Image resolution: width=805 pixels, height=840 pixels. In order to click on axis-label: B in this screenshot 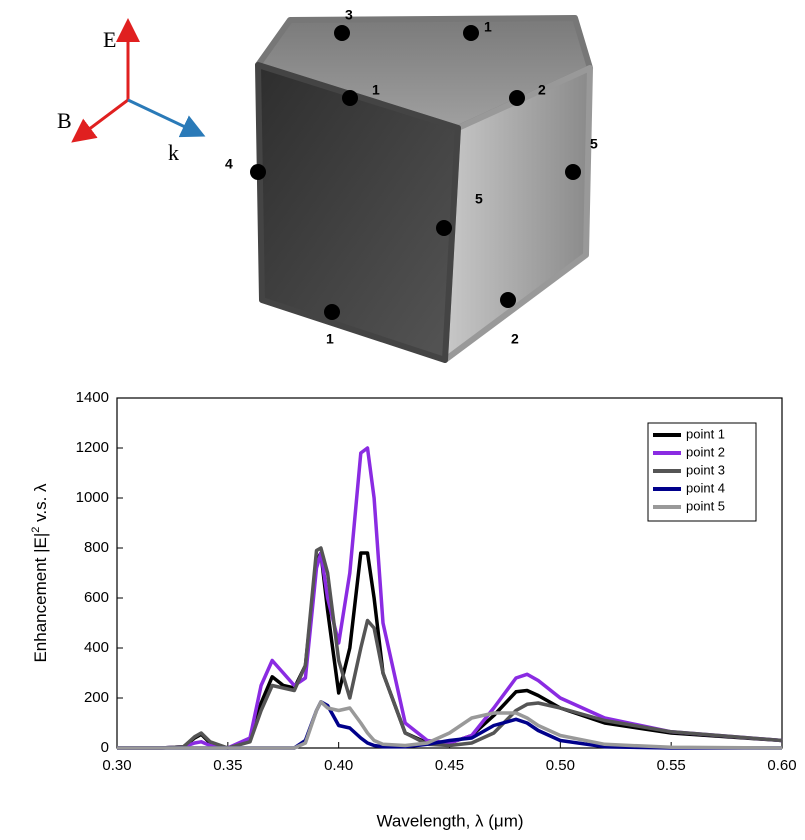, I will do `click(64, 120)`.